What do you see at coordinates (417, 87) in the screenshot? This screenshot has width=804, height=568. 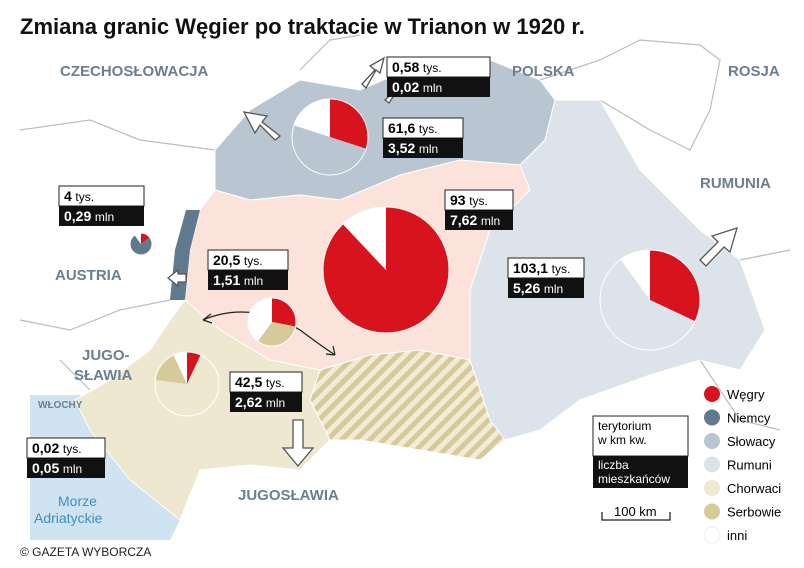 I see `population-text: 0,02 mln` at bounding box center [417, 87].